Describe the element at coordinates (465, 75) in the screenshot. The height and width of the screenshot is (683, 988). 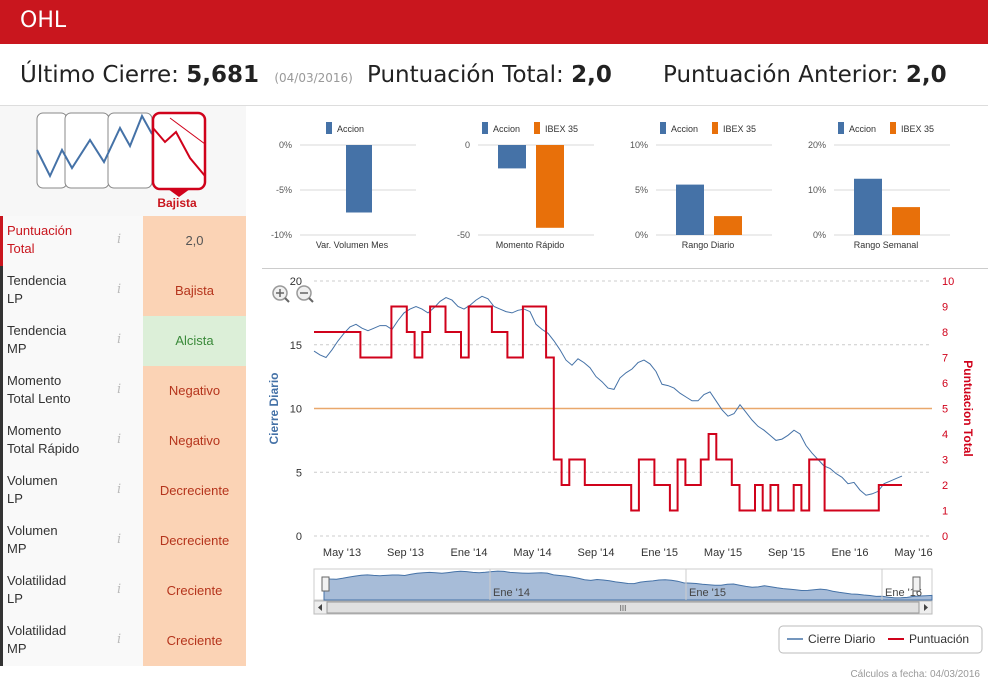
I see `total-score-label: Puntuación Total:` at that location.